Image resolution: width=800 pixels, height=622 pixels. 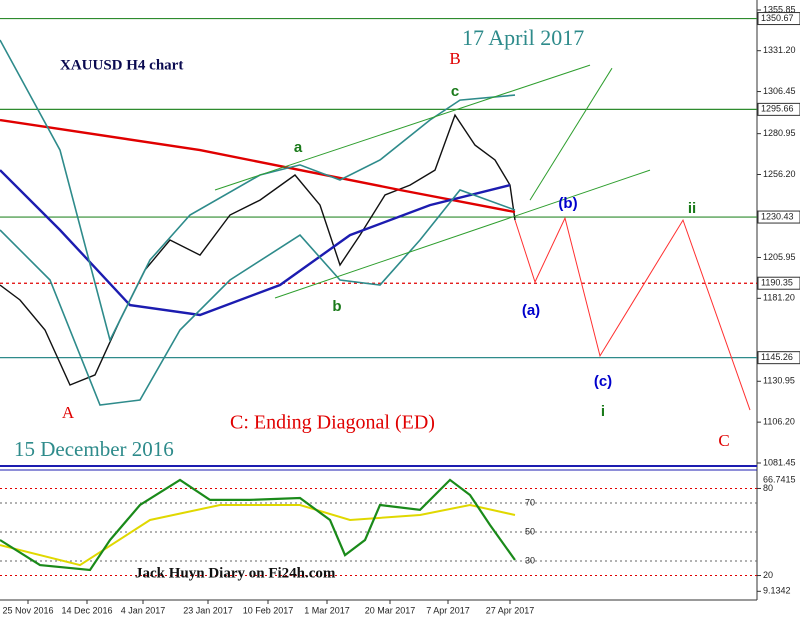 I want to click on y-tick-label: 1130.95, so click(x=779, y=381).